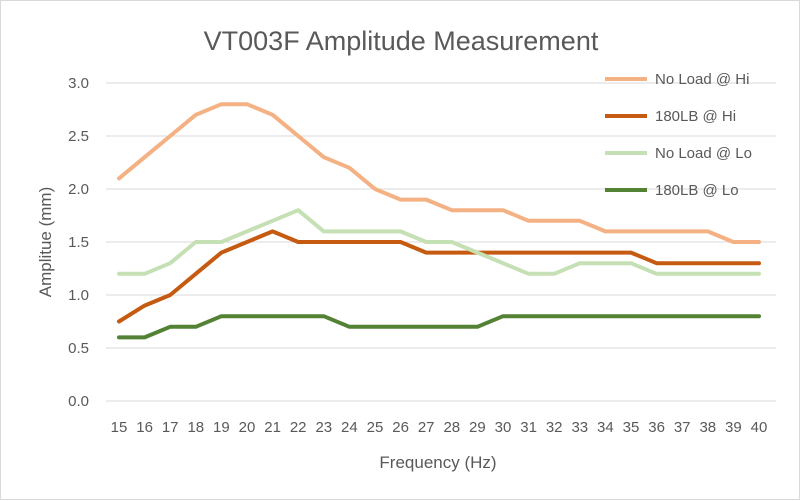  What do you see at coordinates (323, 427) in the screenshot?
I see `x-tick-label: 23` at bounding box center [323, 427].